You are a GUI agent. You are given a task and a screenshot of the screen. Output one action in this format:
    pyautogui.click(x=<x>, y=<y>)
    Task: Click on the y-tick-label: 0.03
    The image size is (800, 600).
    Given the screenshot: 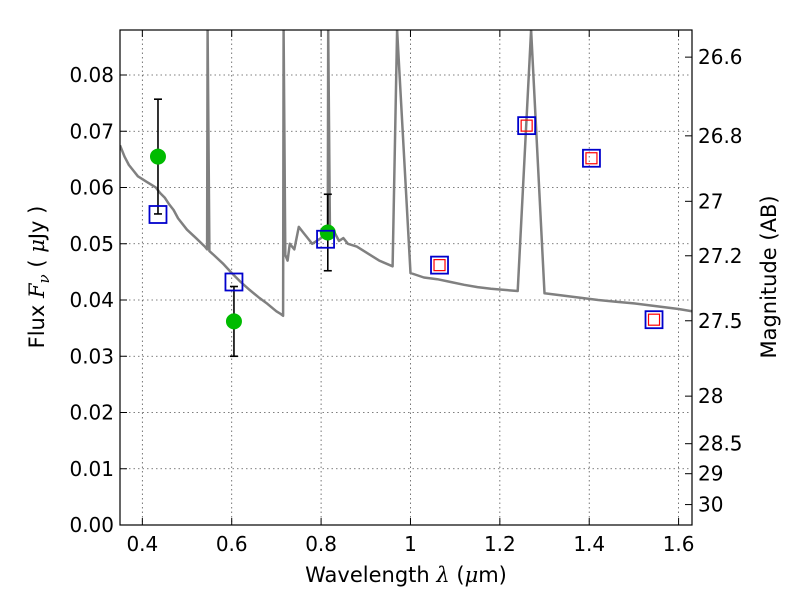 What is the action you would take?
    pyautogui.click(x=91, y=356)
    